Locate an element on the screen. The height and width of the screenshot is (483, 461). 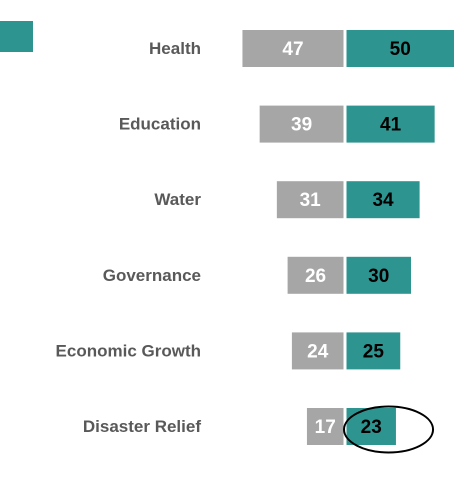
value-label-left-health: 47 is located at coordinates (292, 49).